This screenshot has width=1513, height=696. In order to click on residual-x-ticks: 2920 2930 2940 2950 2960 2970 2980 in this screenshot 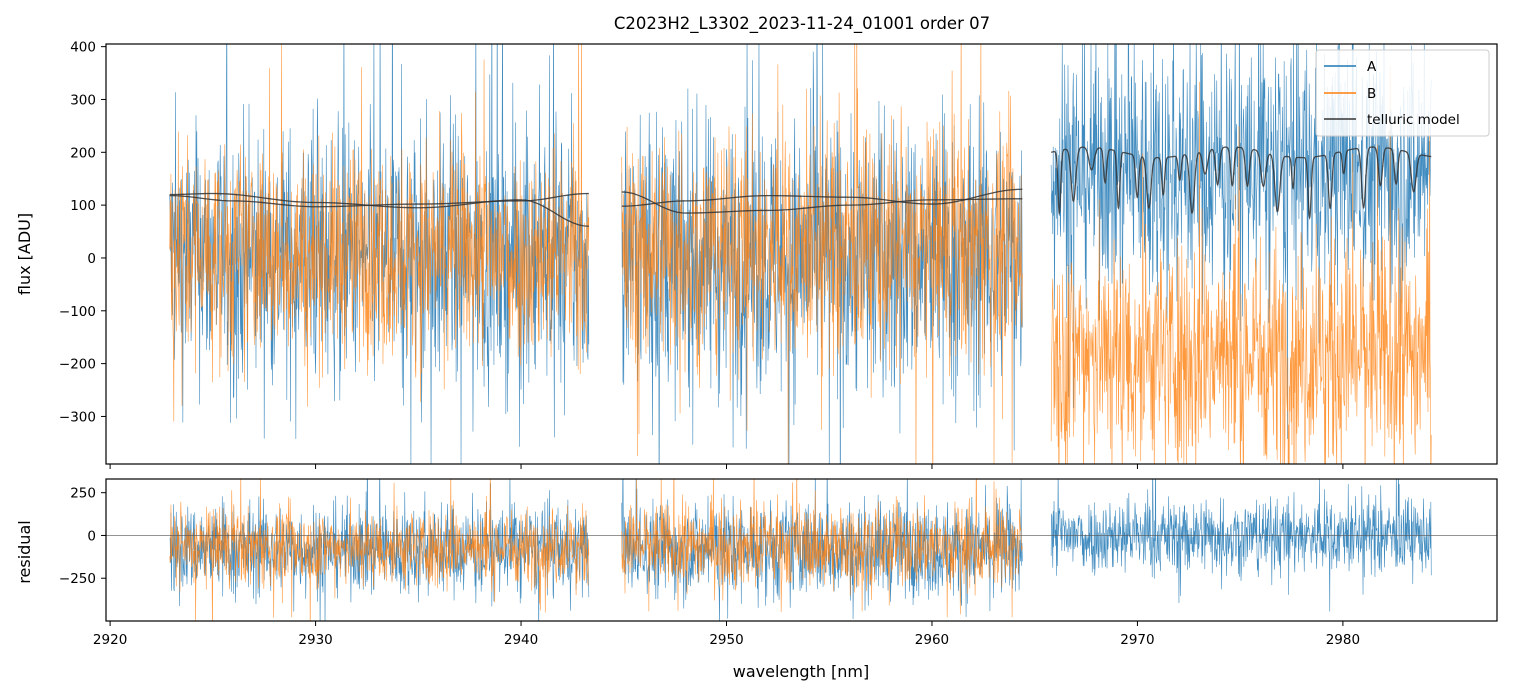, I will do `click(726, 634)`.